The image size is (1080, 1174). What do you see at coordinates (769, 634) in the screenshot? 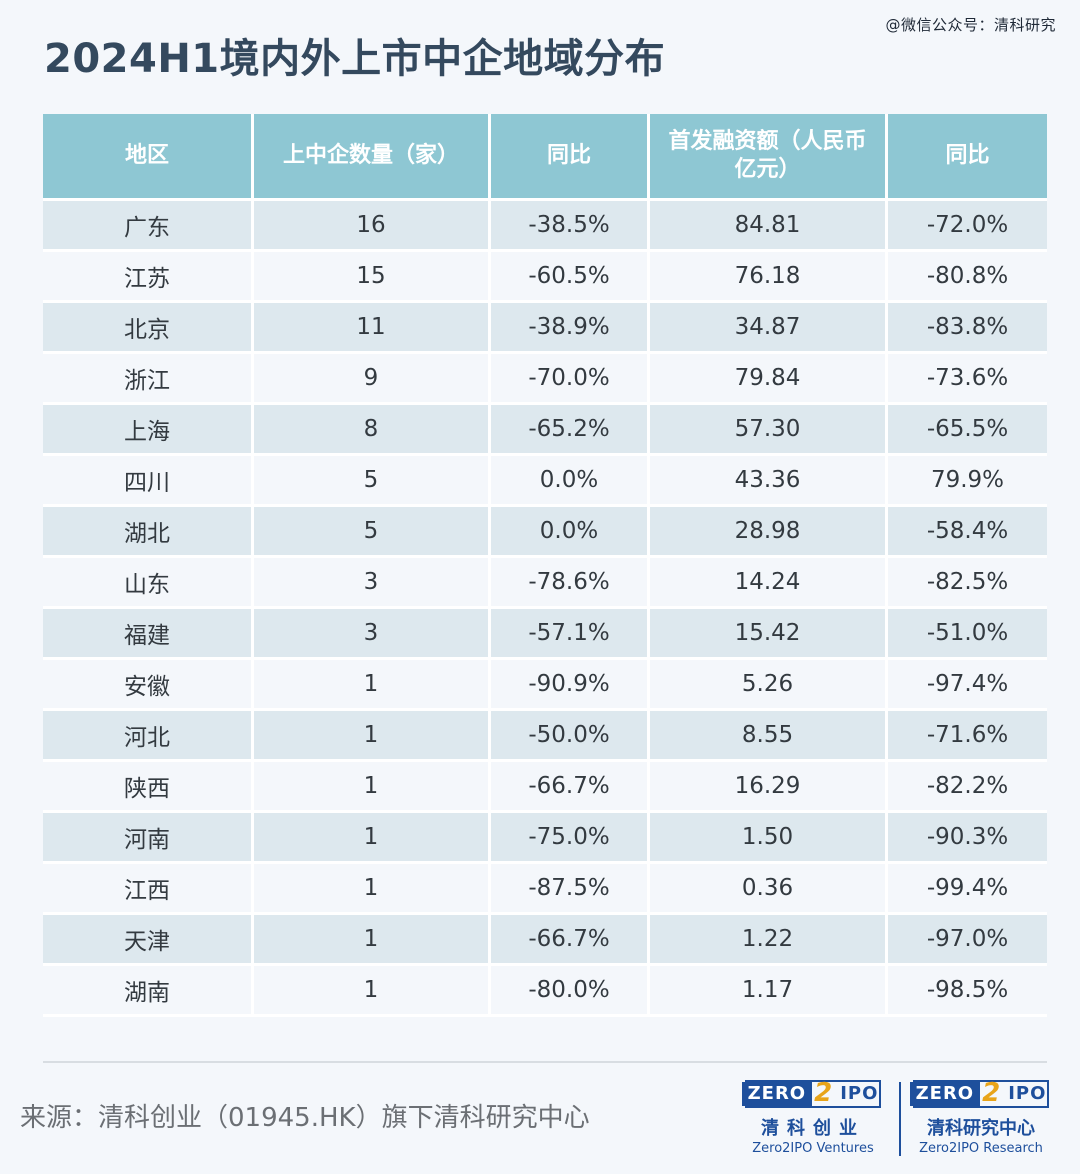
I see `cell-ipo-amount: 15.42` at bounding box center [769, 634].